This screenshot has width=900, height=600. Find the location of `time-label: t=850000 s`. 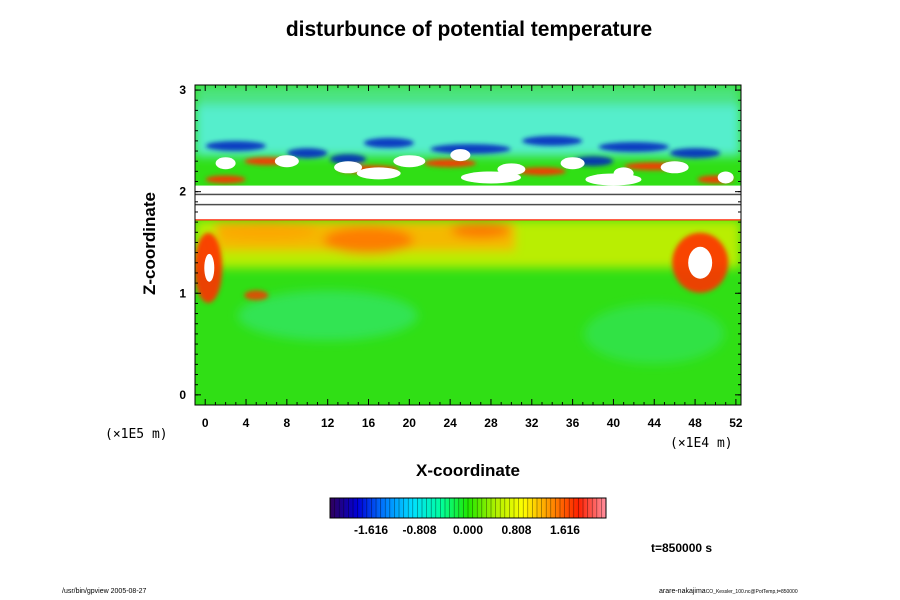

time-label: t=850000 s is located at coordinates (682, 548).